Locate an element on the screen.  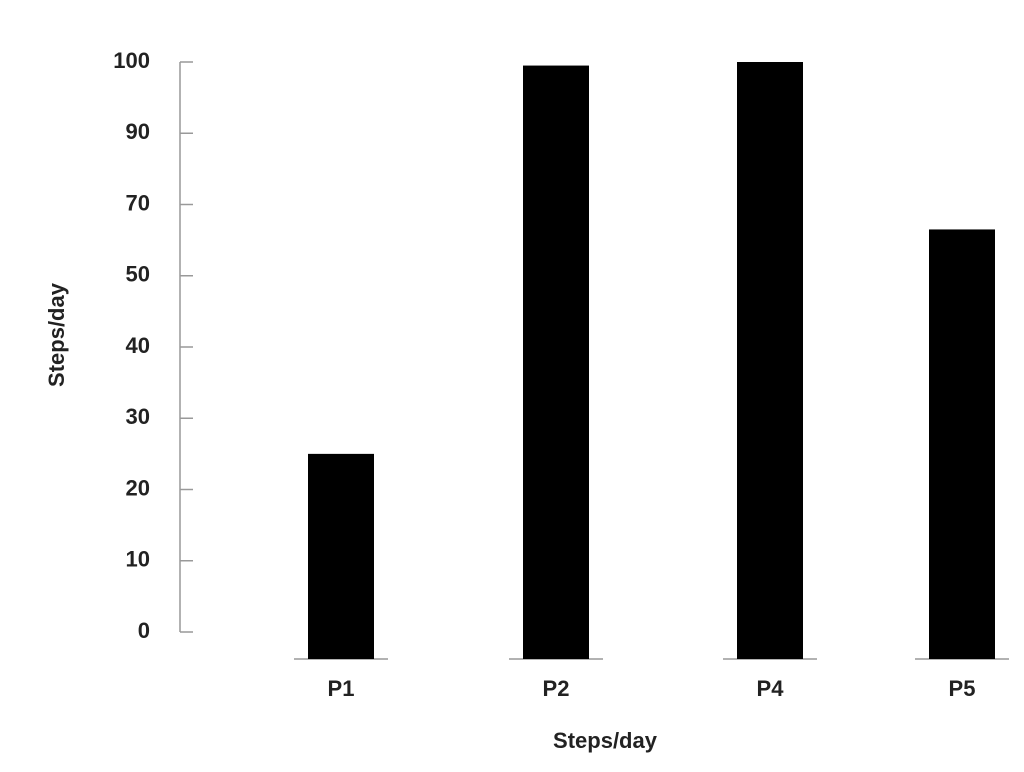
x-axis-label: Steps/day is located at coordinates (605, 740).